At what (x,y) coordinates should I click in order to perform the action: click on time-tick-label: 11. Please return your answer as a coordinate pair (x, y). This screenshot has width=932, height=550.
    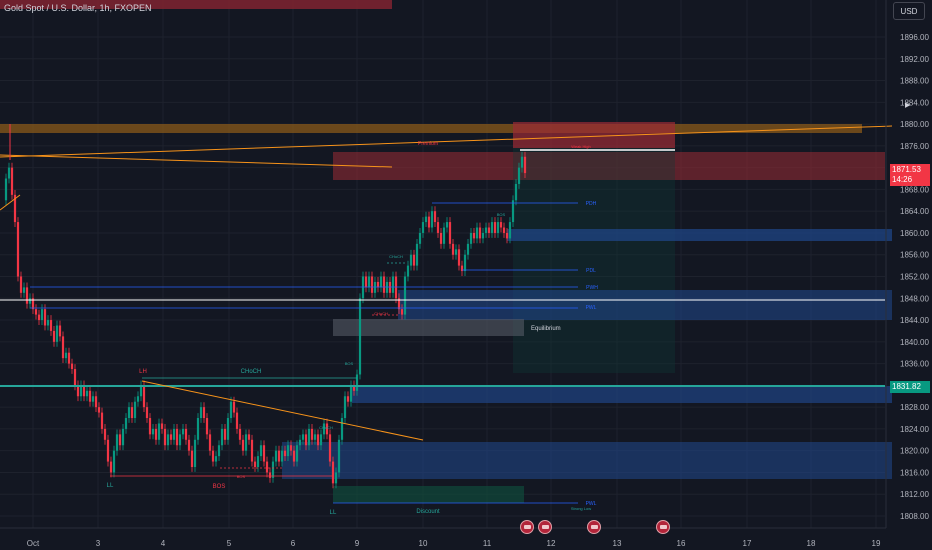
    Looking at the image, I should click on (487, 543).